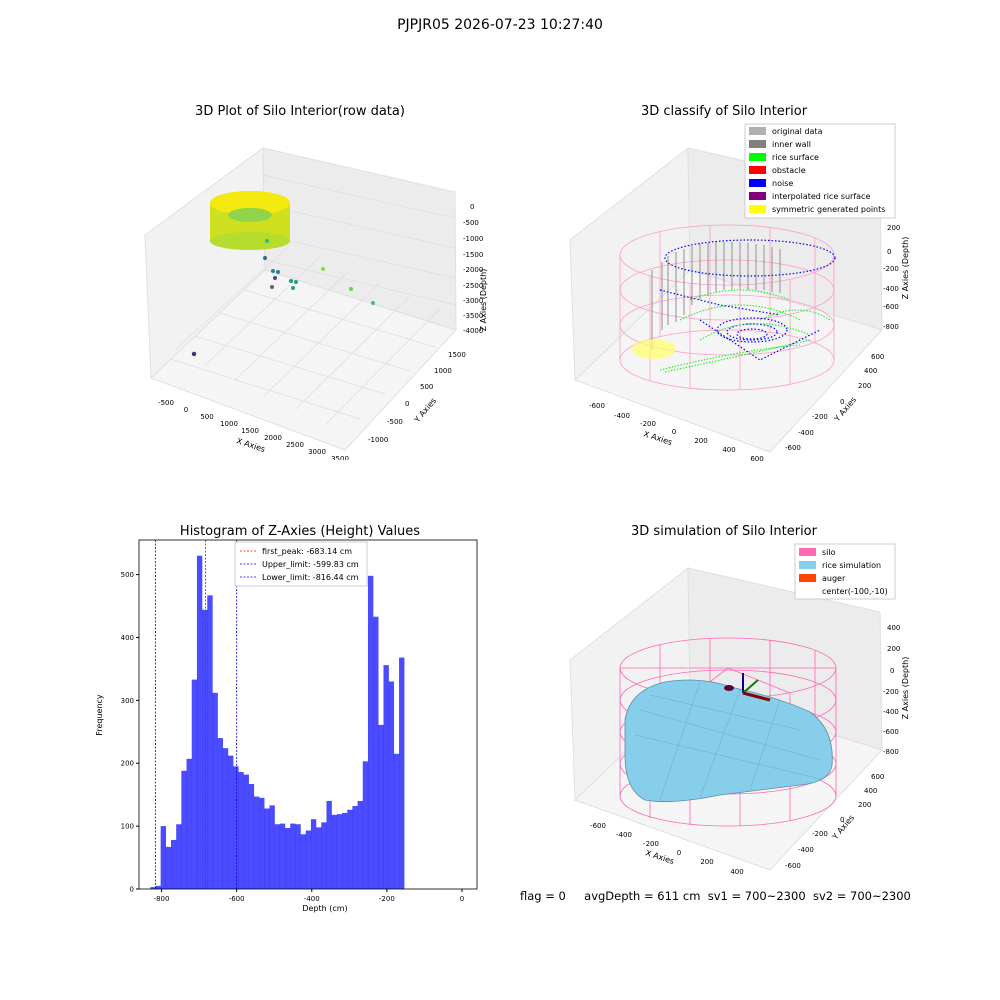 The image size is (1000, 1000). I want to click on simulation-x-ticks: -600 -400 -200 0 200 400, so click(667, 849).